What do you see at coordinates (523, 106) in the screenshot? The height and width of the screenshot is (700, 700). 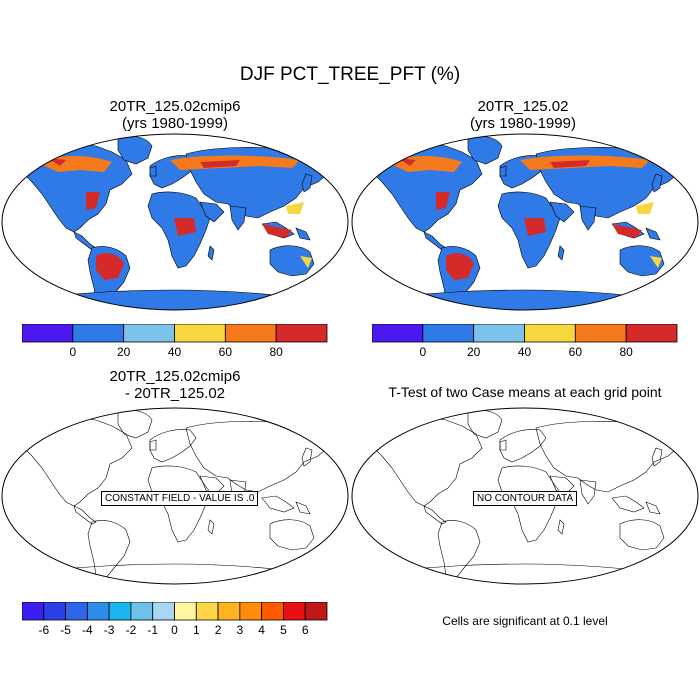 I see `top-right-title-line1: 20TR_125.02` at bounding box center [523, 106].